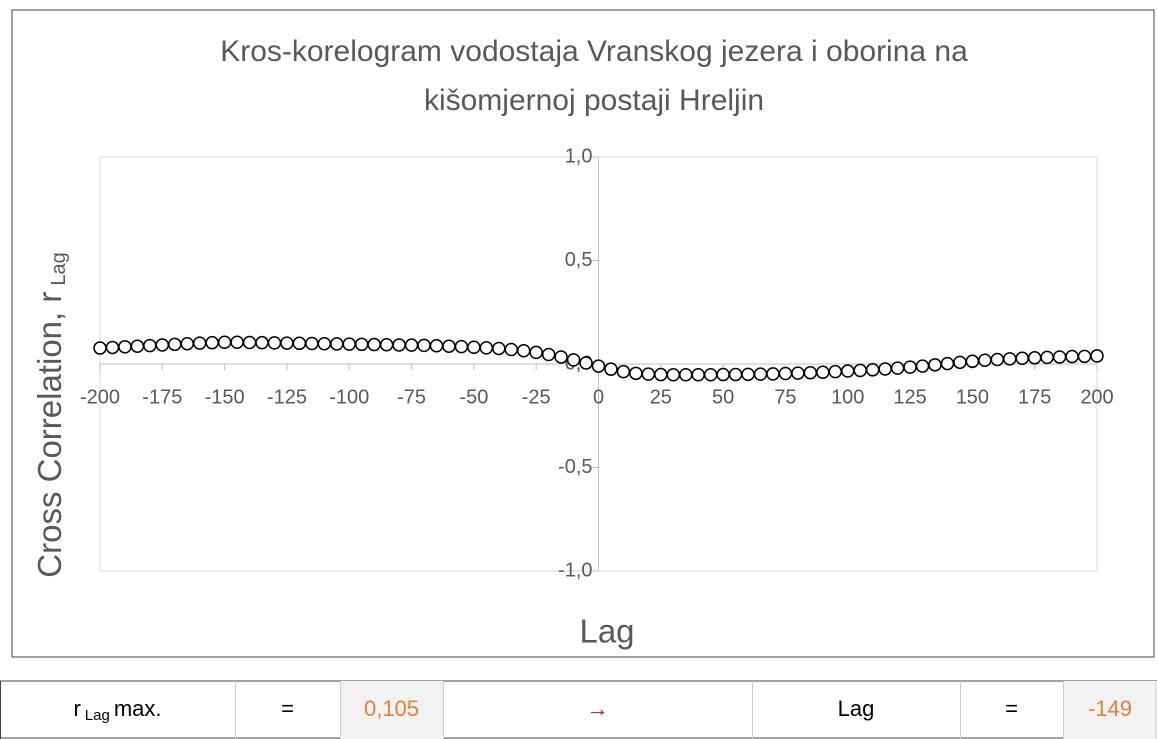 The width and height of the screenshot is (1157, 739). I want to click on x-axis-label: Lag, so click(606, 631).